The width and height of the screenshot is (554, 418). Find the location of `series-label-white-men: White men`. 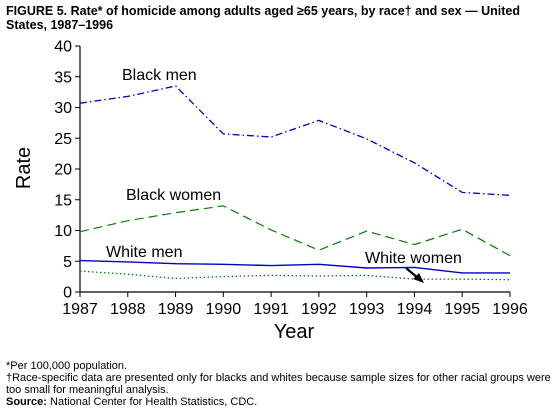

series-label-white-men: White men is located at coordinates (144, 252).